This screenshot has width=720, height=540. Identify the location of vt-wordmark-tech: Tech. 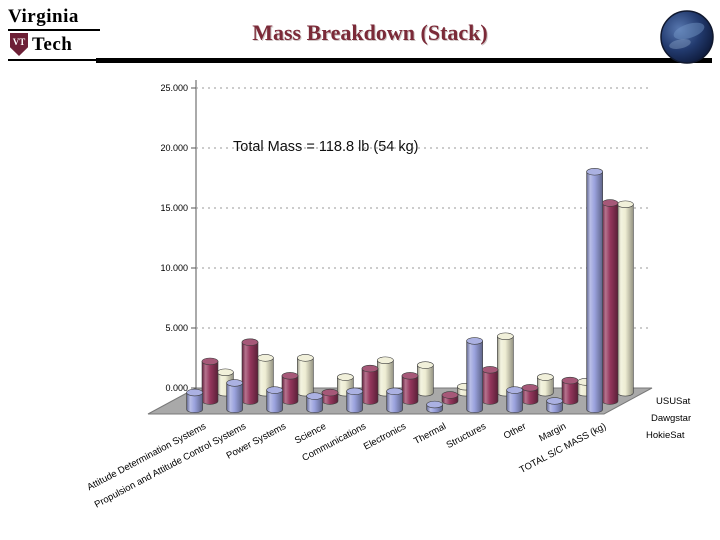
(52, 44).